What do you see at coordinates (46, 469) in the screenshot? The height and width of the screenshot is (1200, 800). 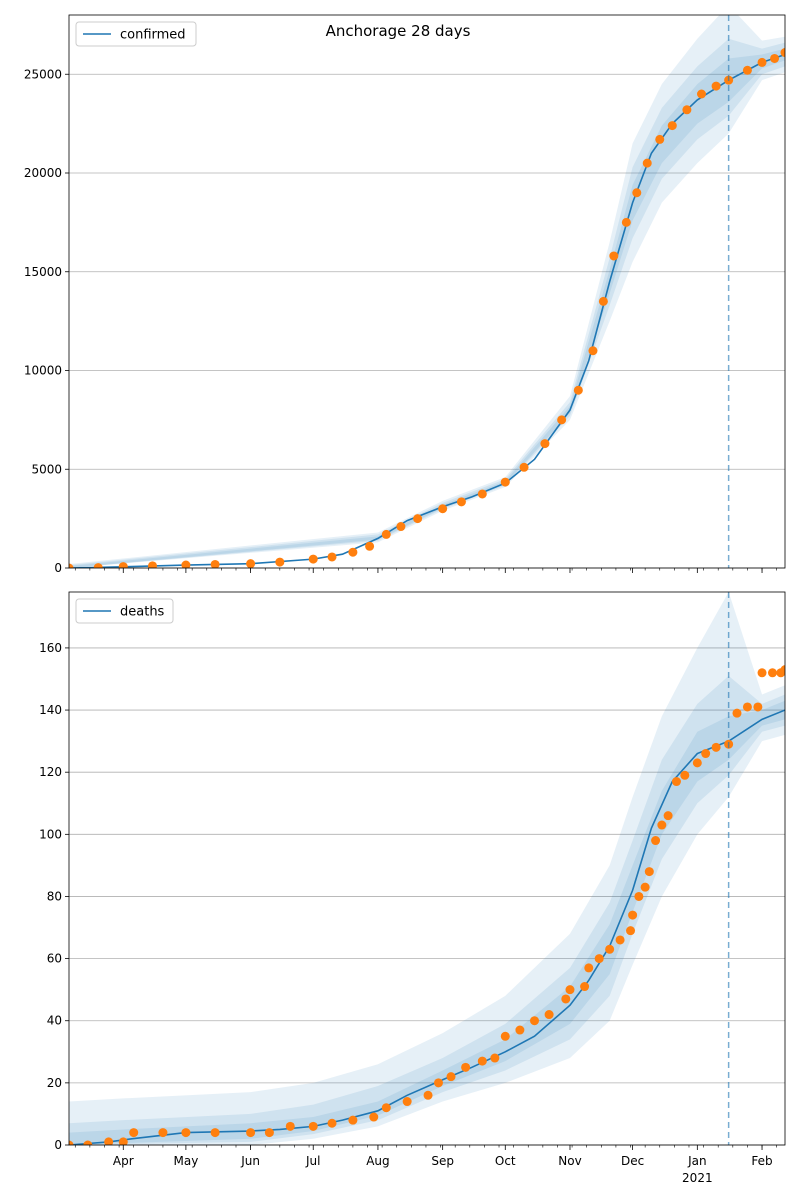 I see `confirmed-y-tick-label: 5000` at bounding box center [46, 469].